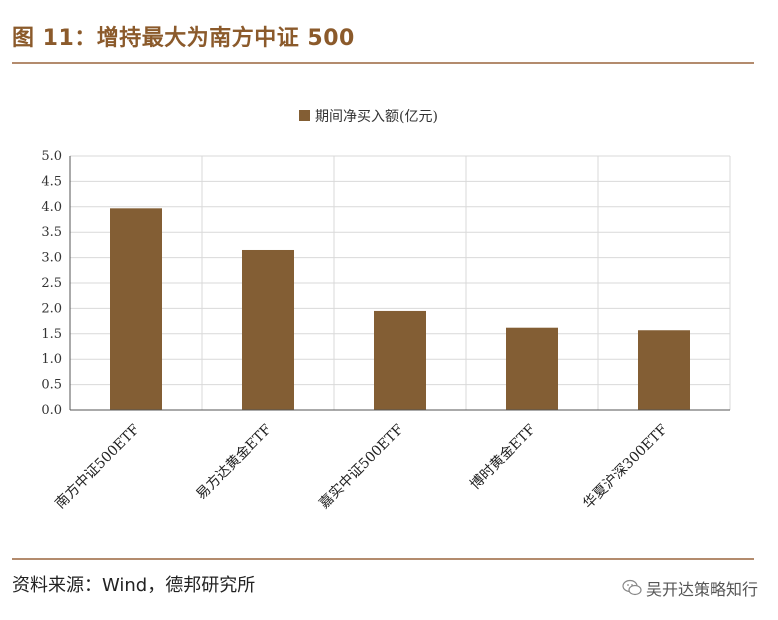 This screenshot has width=778, height=620. What do you see at coordinates (51, 181) in the screenshot?
I see `y-tick-label: 4.5` at bounding box center [51, 181].